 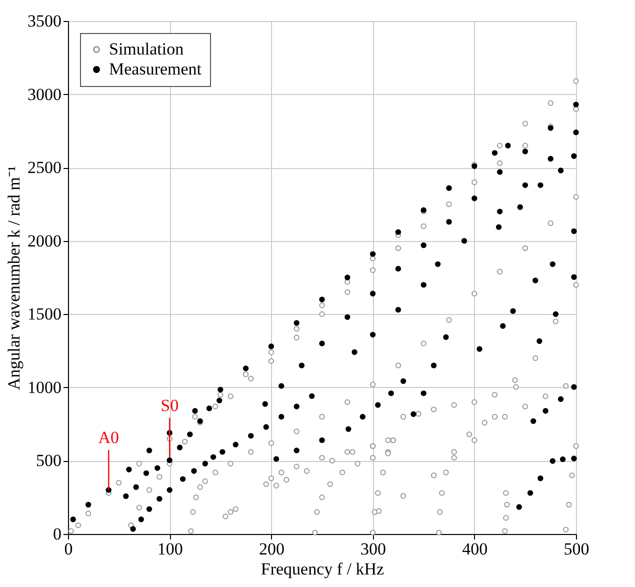 I want to click on y-tick-label: 500, so click(x=49, y=460).